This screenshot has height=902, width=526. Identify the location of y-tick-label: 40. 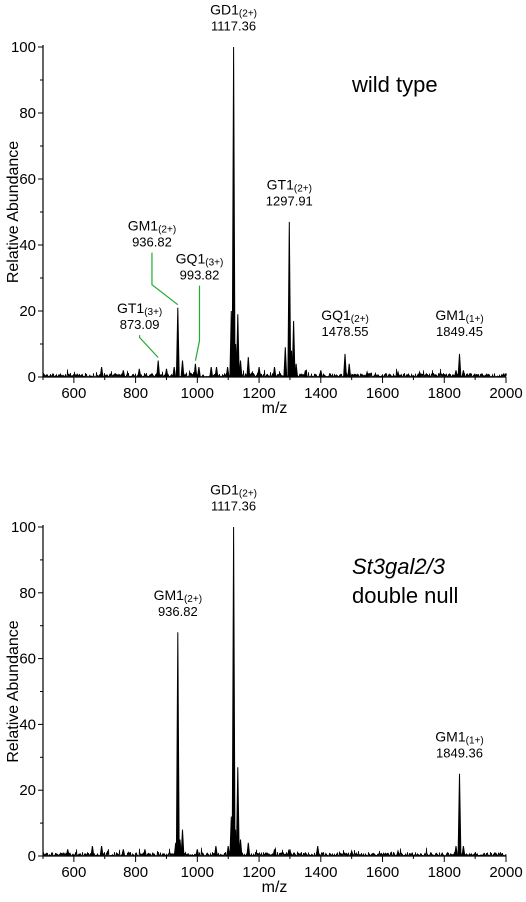
(27, 724).